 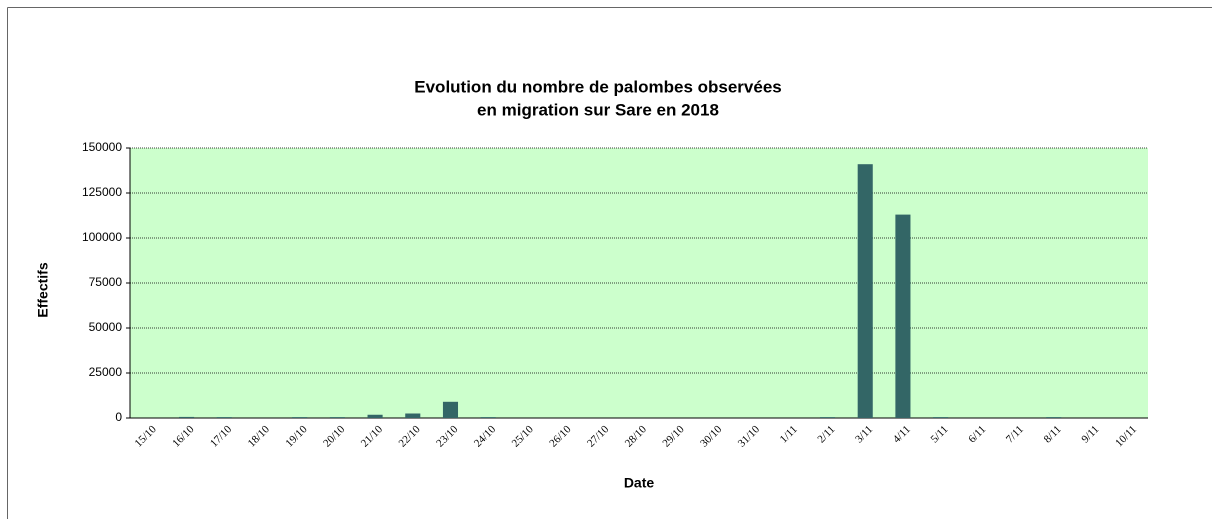 What do you see at coordinates (977, 434) in the screenshot?
I see `x-tick-label: 6/11` at bounding box center [977, 434].